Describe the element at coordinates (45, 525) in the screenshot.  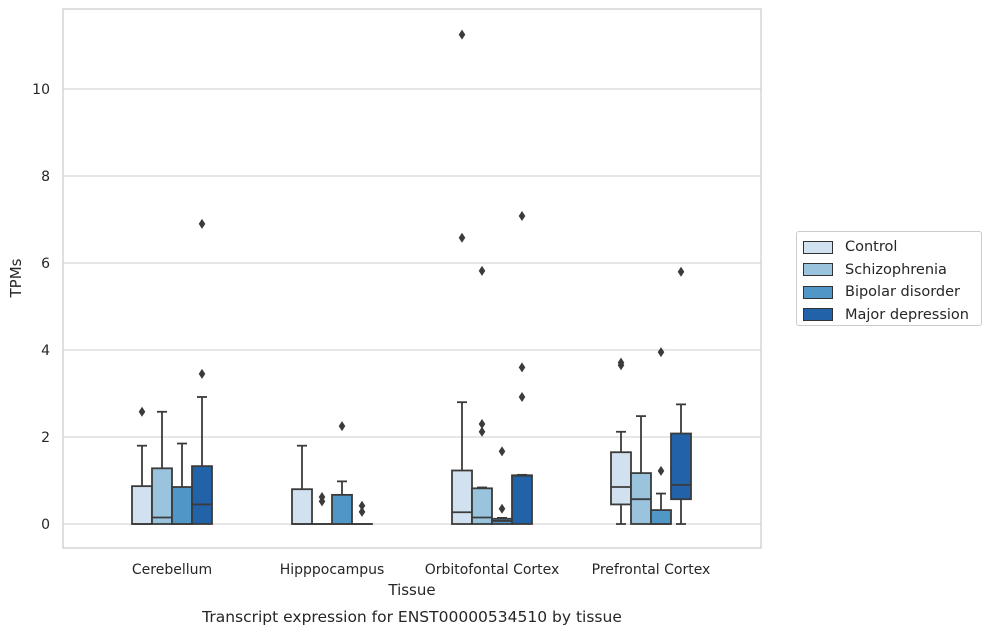
I see `y-tick-label: 0` at that location.